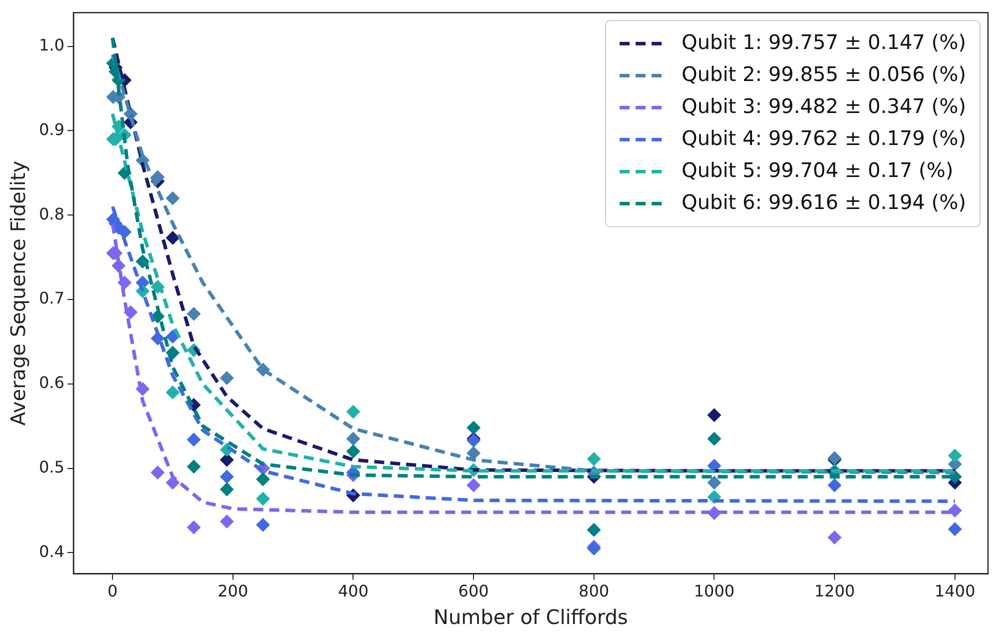 This screenshot has width=995, height=639. Describe the element at coordinates (51, 466) in the screenshot. I see `y-tick-label: 0.5` at that location.